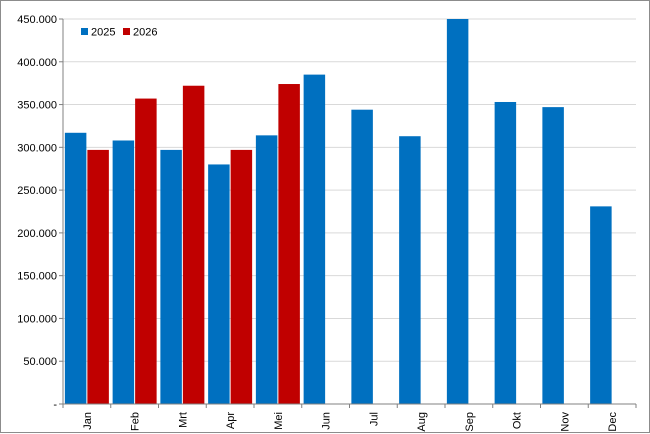 This screenshot has width=650, height=434. I want to click on legend-label-2026: 2026, so click(145, 33).